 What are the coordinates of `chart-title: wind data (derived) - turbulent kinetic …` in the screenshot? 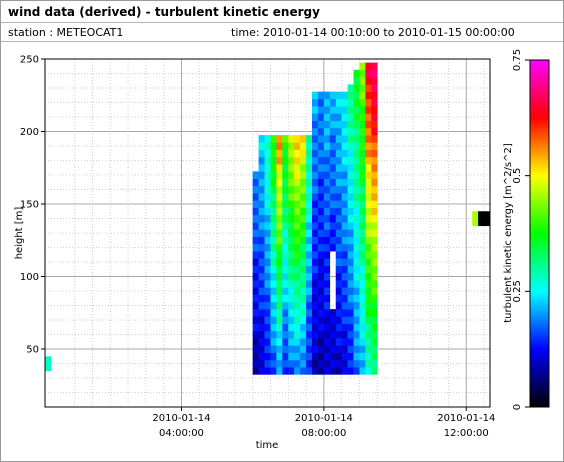 It's located at (282, 12).